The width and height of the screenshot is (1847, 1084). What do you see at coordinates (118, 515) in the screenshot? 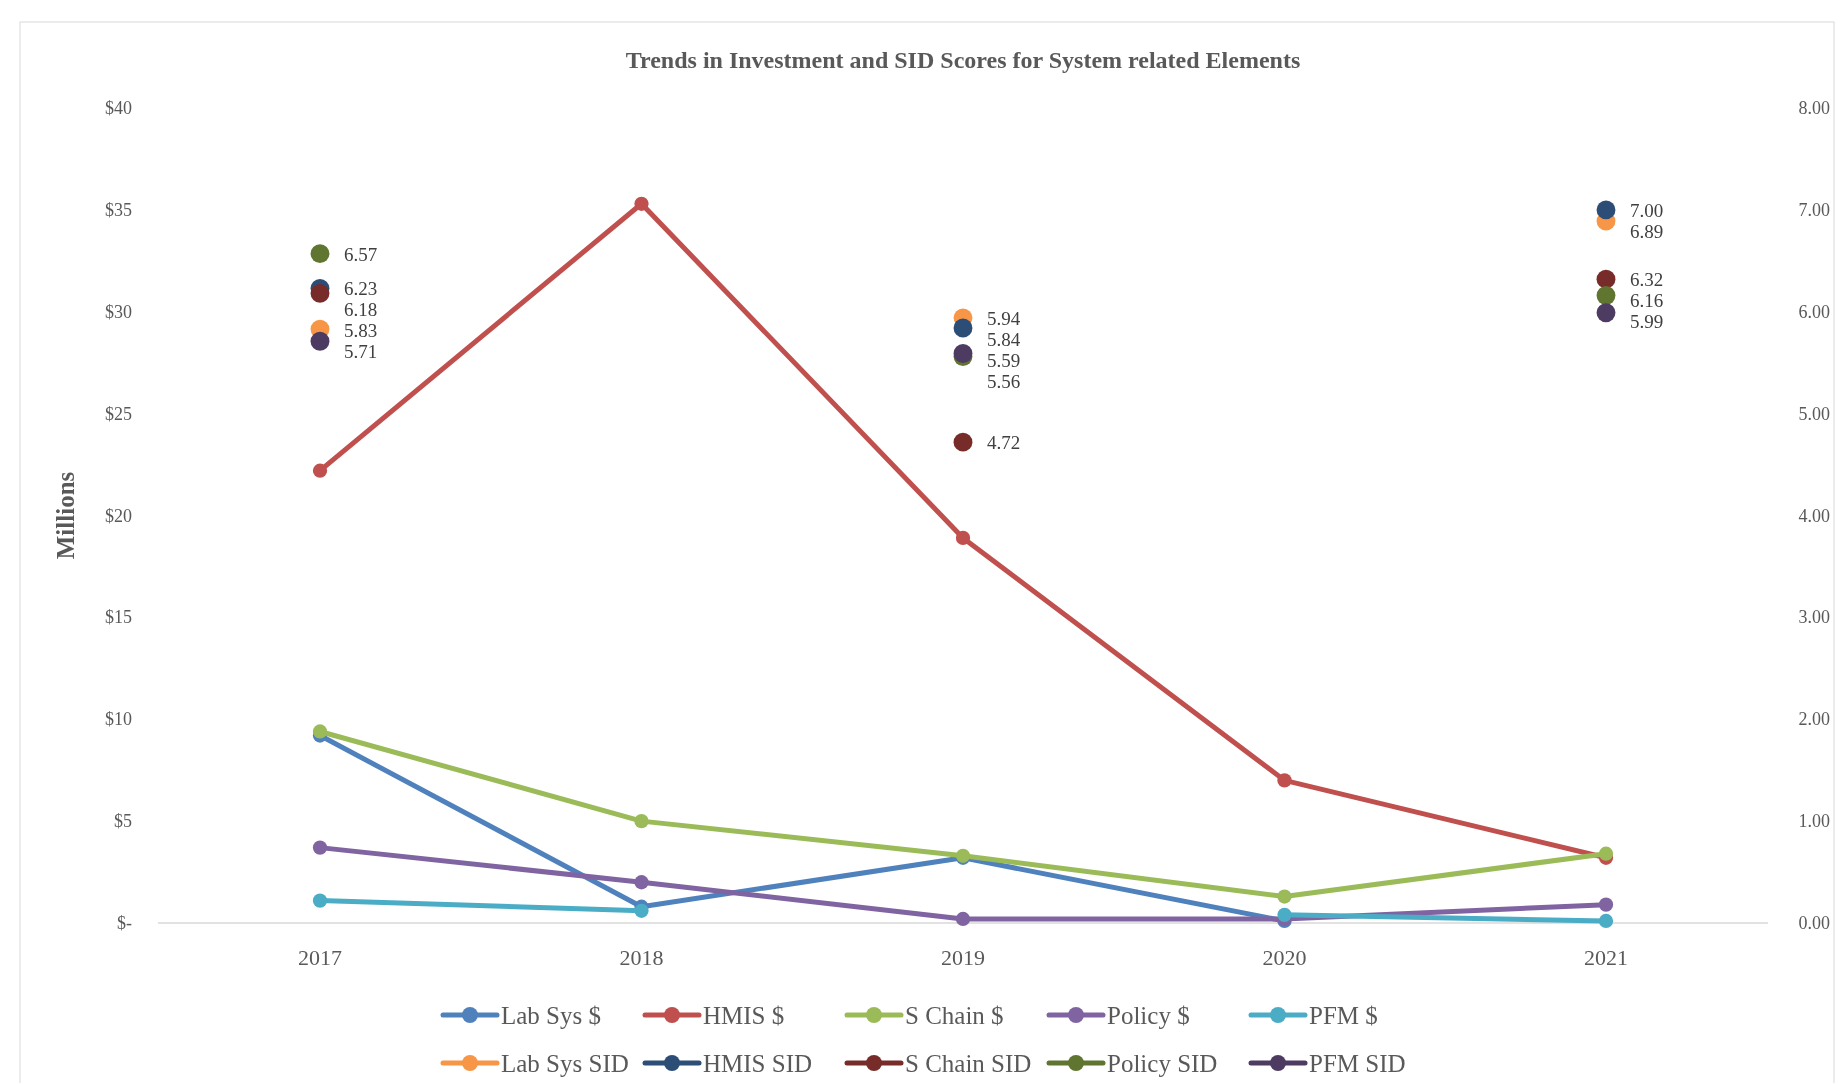
I see `y-tick-label: $20` at bounding box center [118, 515].